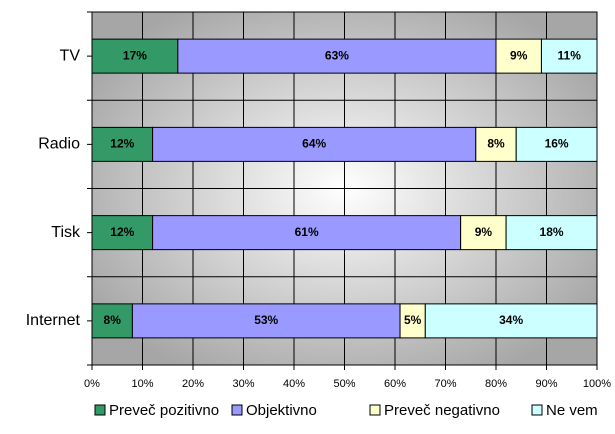 The image size is (615, 434). Describe the element at coordinates (496, 384) in the screenshot. I see `x-tick-label: 80%` at that location.